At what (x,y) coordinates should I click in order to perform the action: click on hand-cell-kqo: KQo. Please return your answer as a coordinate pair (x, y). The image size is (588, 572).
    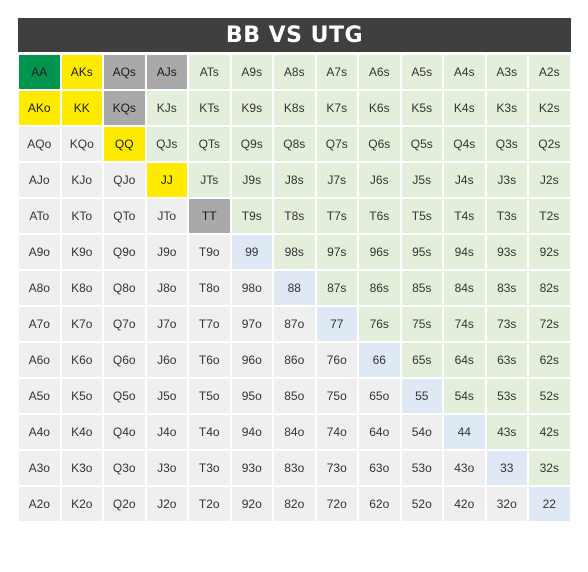
    Looking at the image, I should click on (81, 144).